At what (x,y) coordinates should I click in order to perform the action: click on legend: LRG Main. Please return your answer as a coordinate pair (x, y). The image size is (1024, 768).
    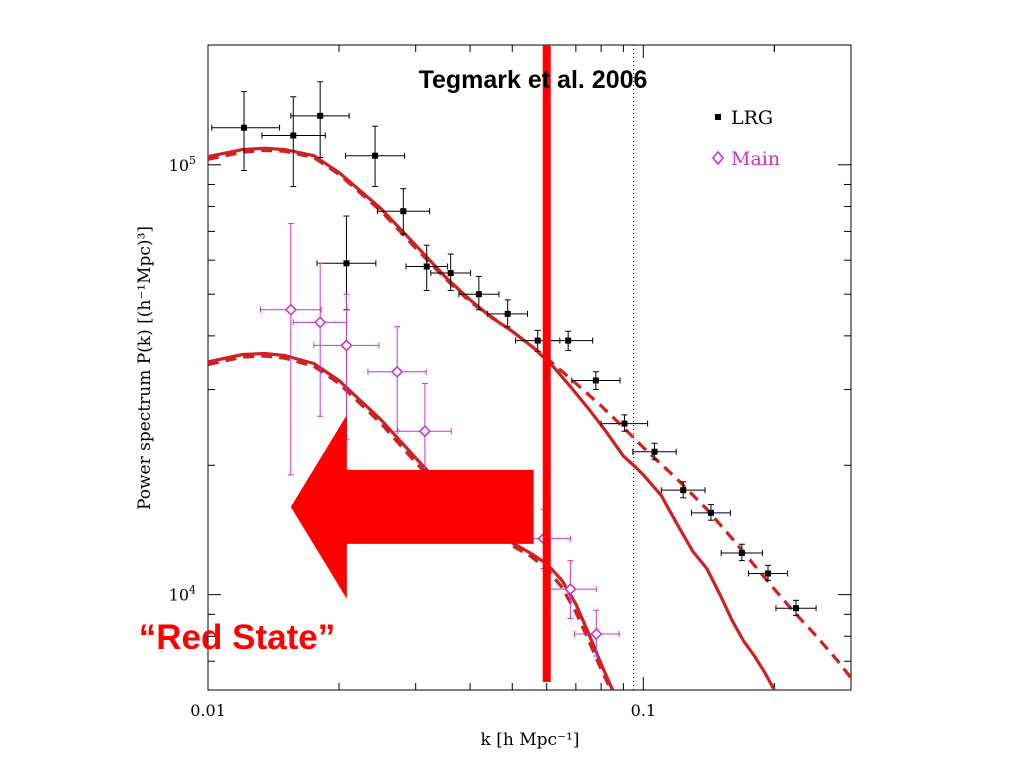
    Looking at the image, I should click on (745, 138).